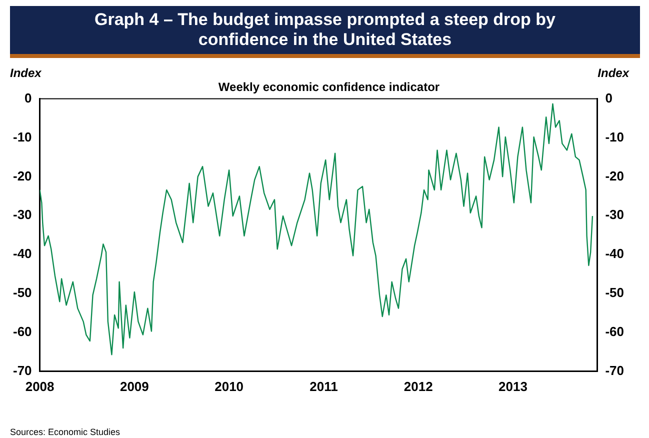  What do you see at coordinates (22, 214) in the screenshot?
I see `y-tick-label: -30` at bounding box center [22, 214].